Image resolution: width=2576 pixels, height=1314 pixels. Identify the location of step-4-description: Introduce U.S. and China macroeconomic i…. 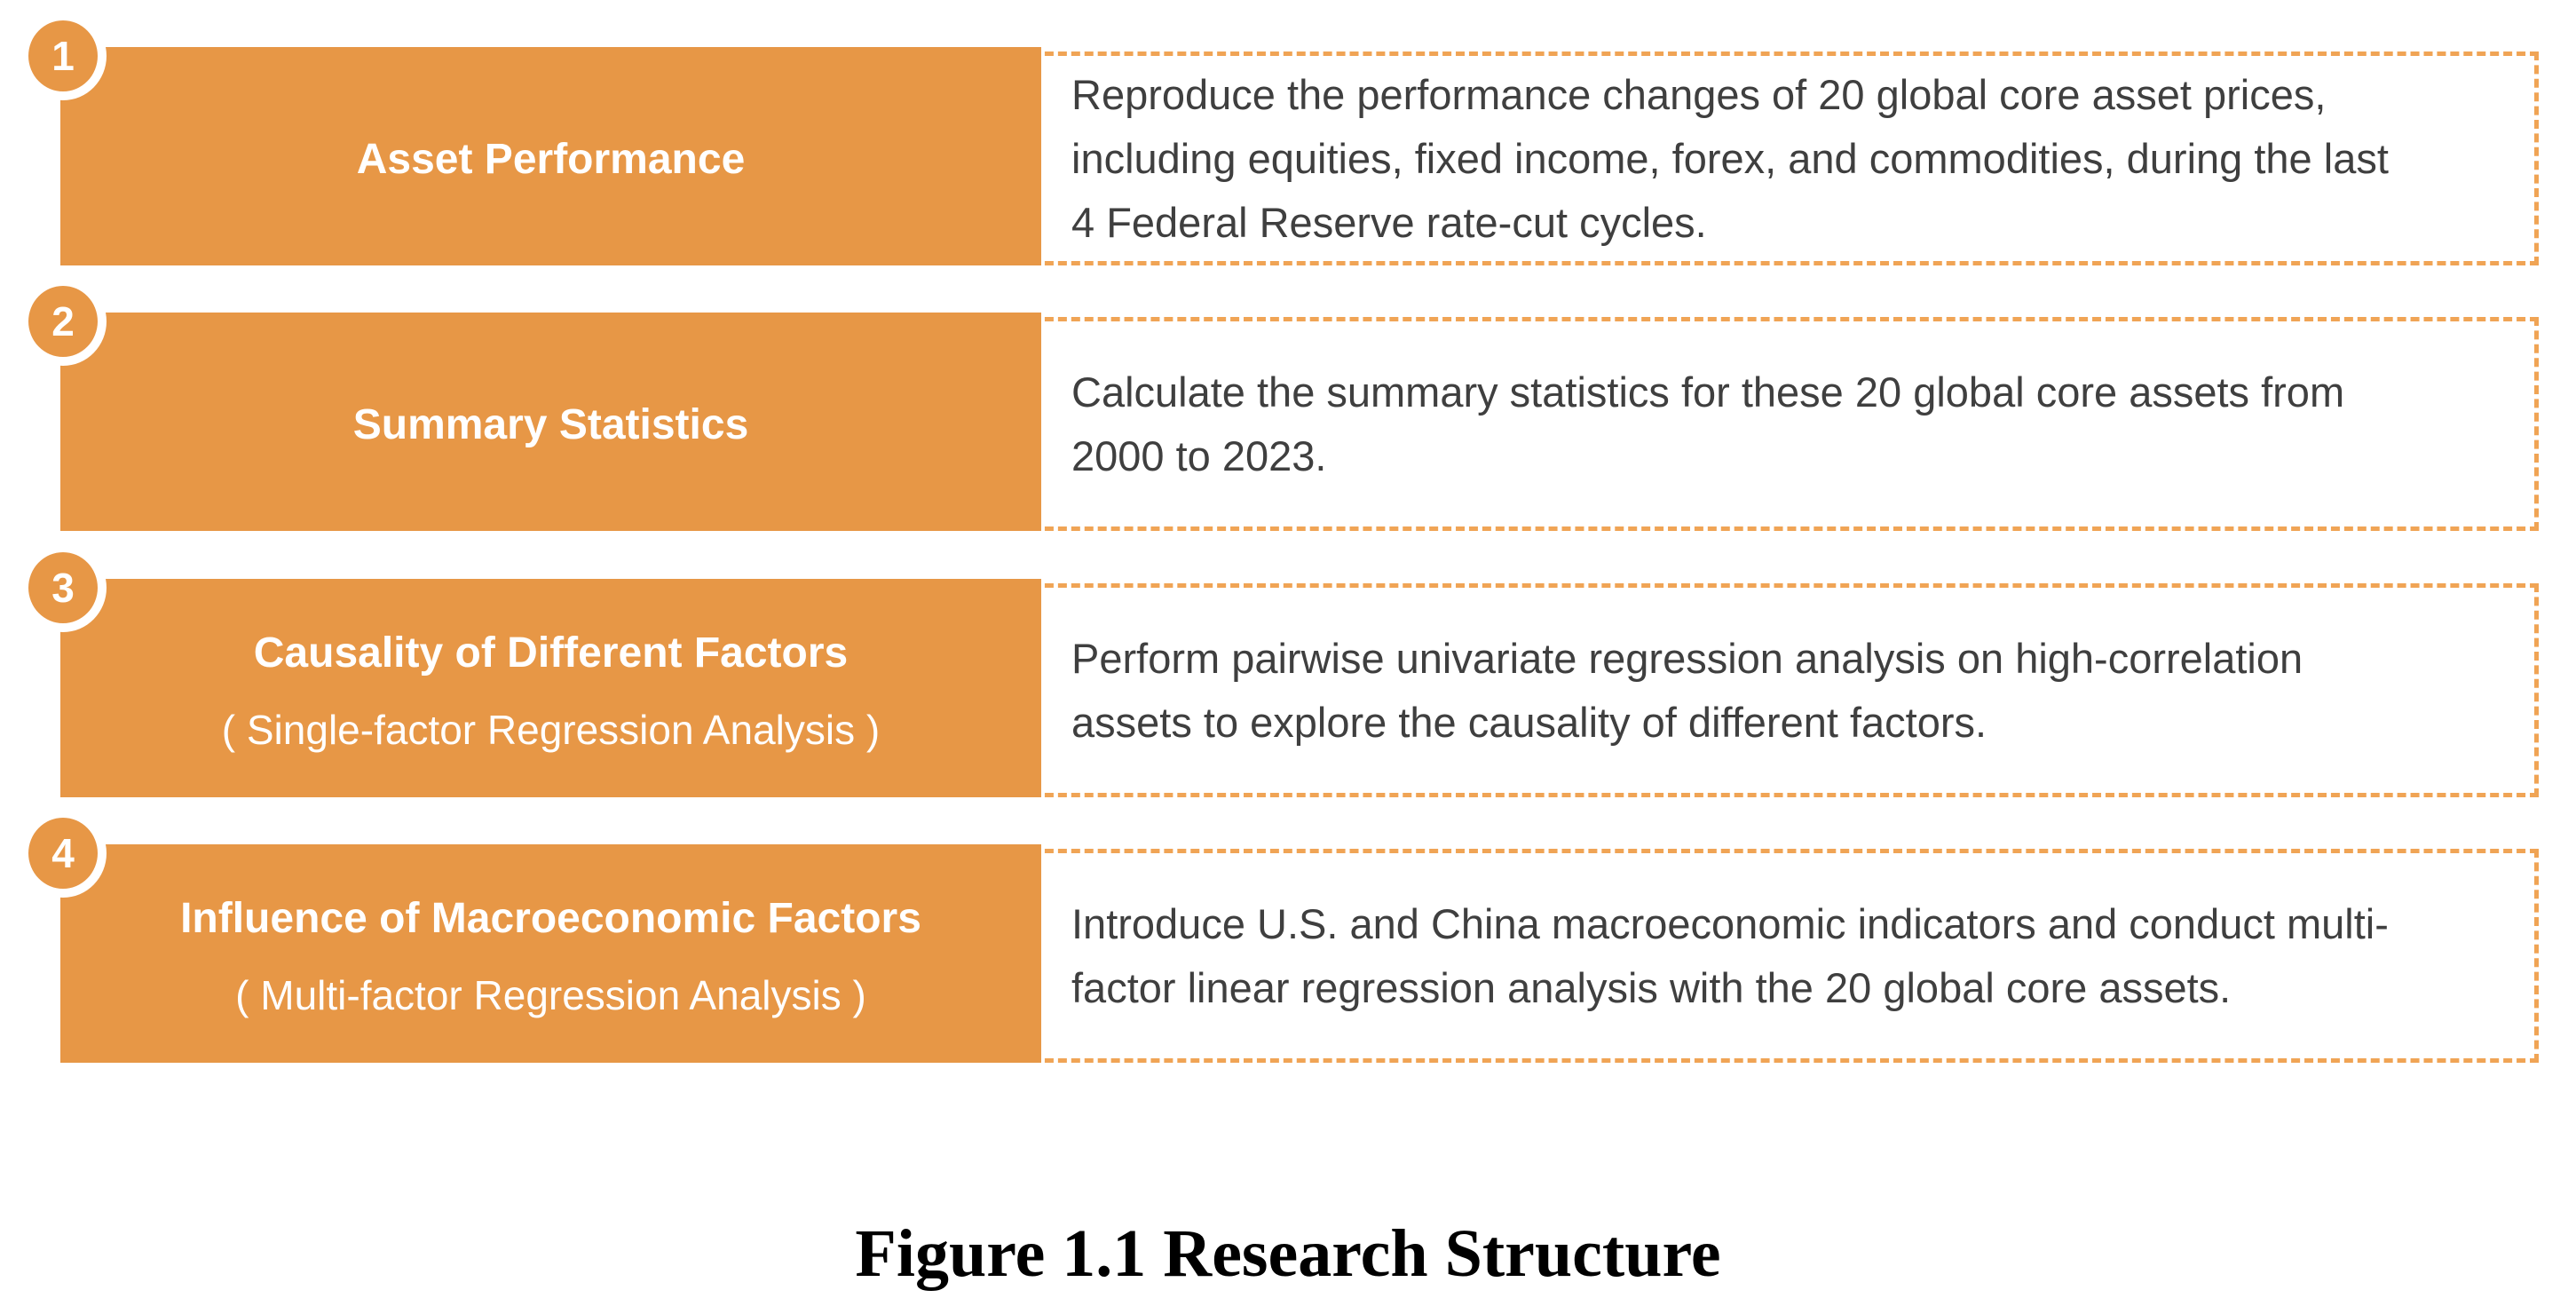
(1730, 955).